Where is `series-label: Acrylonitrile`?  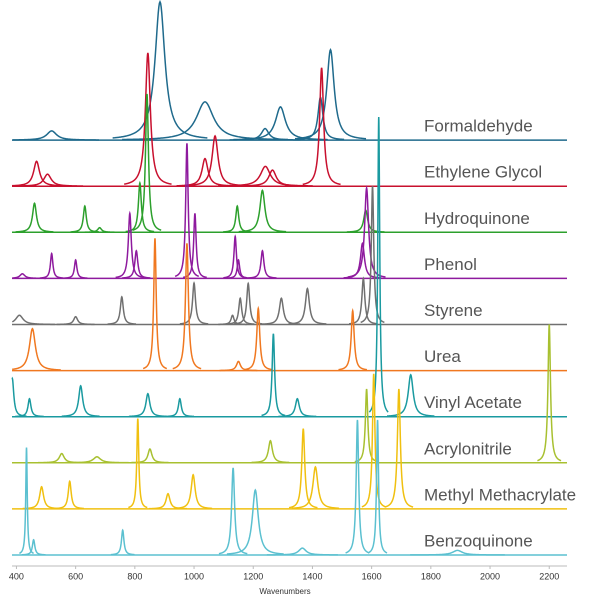
series-label: Acrylonitrile is located at coordinates (468, 448).